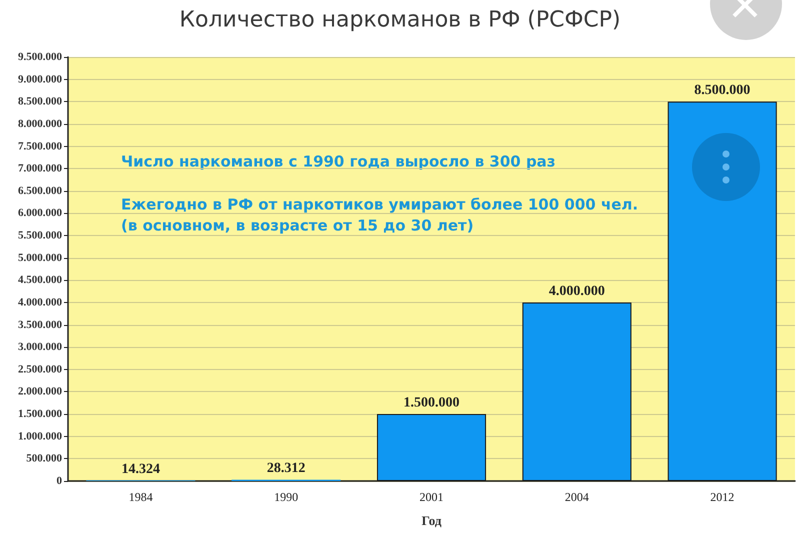 This screenshot has height=556, width=800. What do you see at coordinates (40, 436) in the screenshot?
I see `y-tick-label: 1.000.000` at bounding box center [40, 436].